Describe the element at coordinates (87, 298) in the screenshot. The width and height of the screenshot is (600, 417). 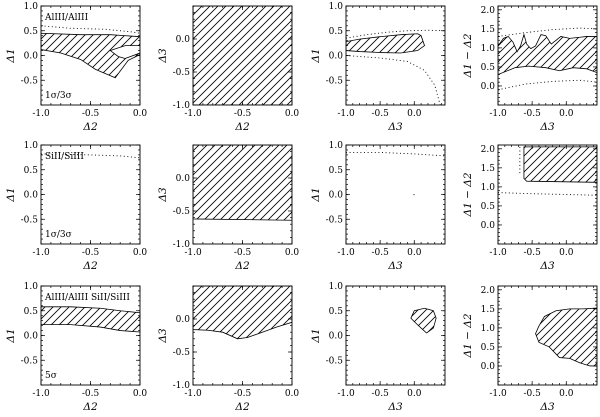
I see `row-label: AlIII/AlIII SiII/SiIII` at that location.